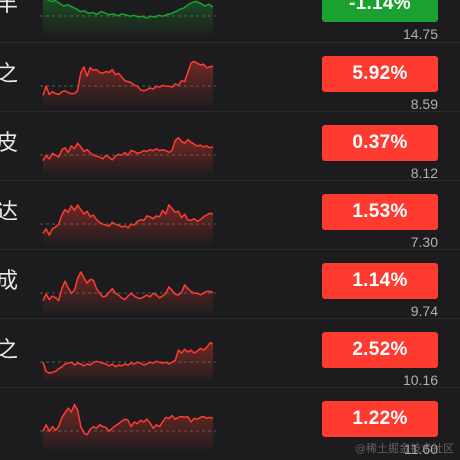  Describe the element at coordinates (420, 380) in the screenshot. I see `stock-price: 10.16` at that location.